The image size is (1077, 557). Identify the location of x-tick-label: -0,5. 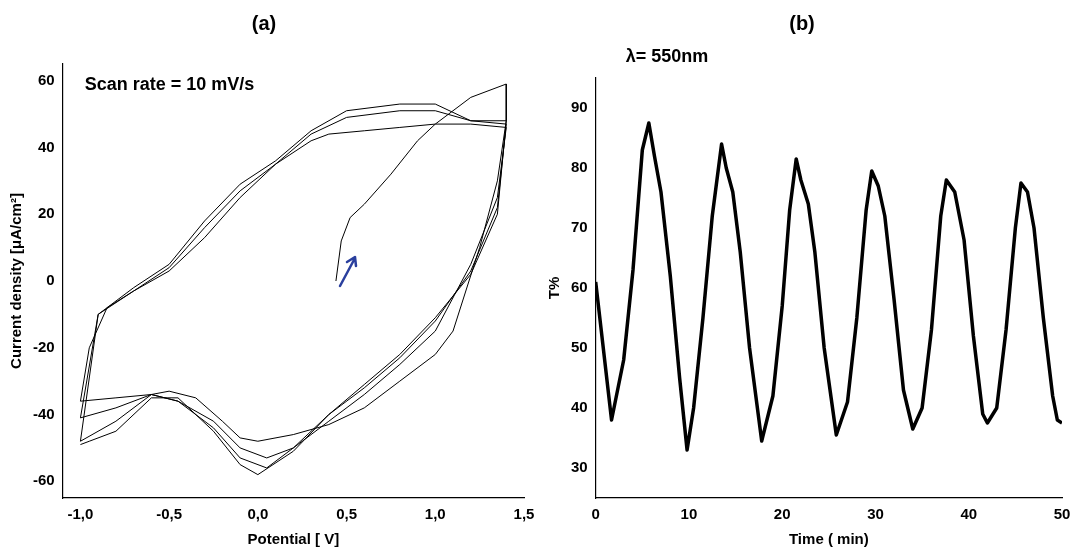
(169, 514).